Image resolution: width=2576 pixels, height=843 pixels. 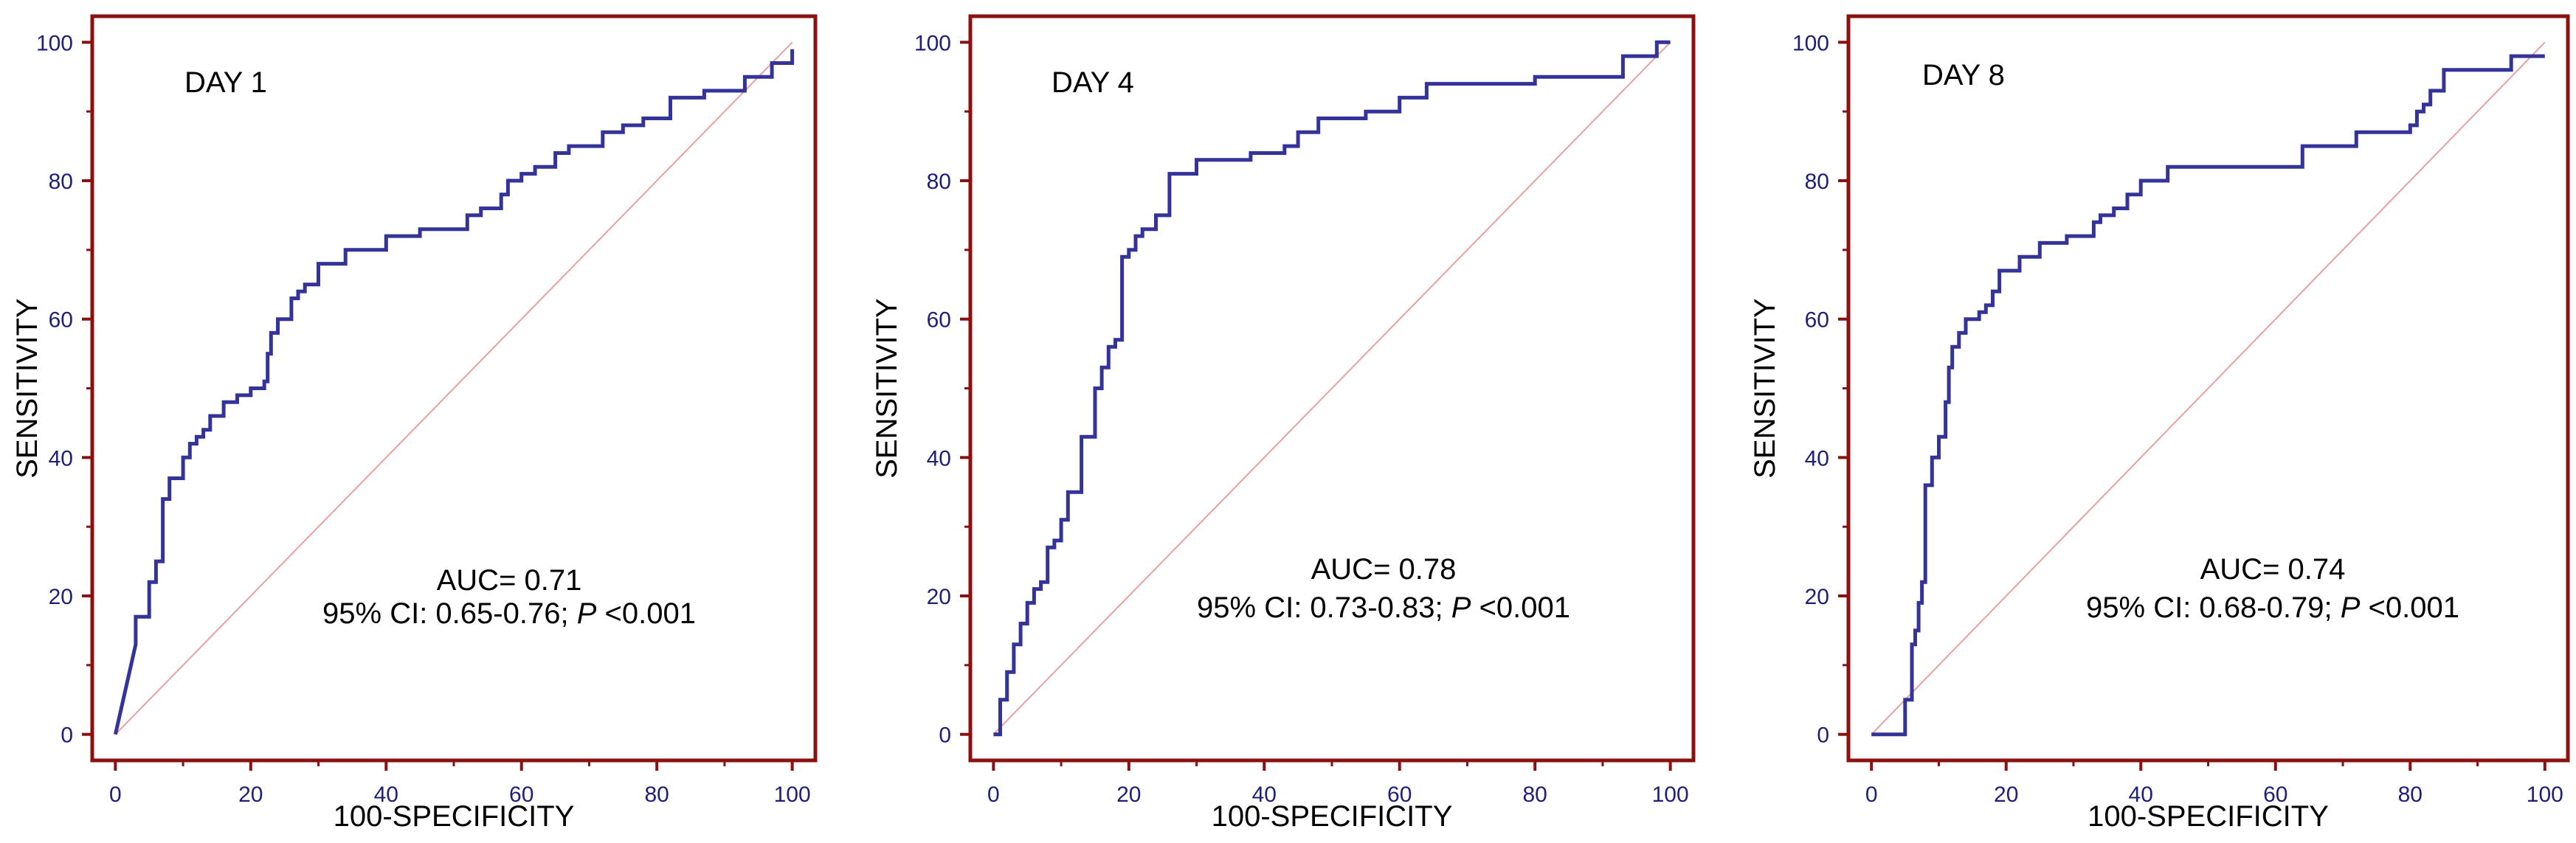 I want to click on auc-annotation: AUC= 0.78, so click(x=1384, y=569).